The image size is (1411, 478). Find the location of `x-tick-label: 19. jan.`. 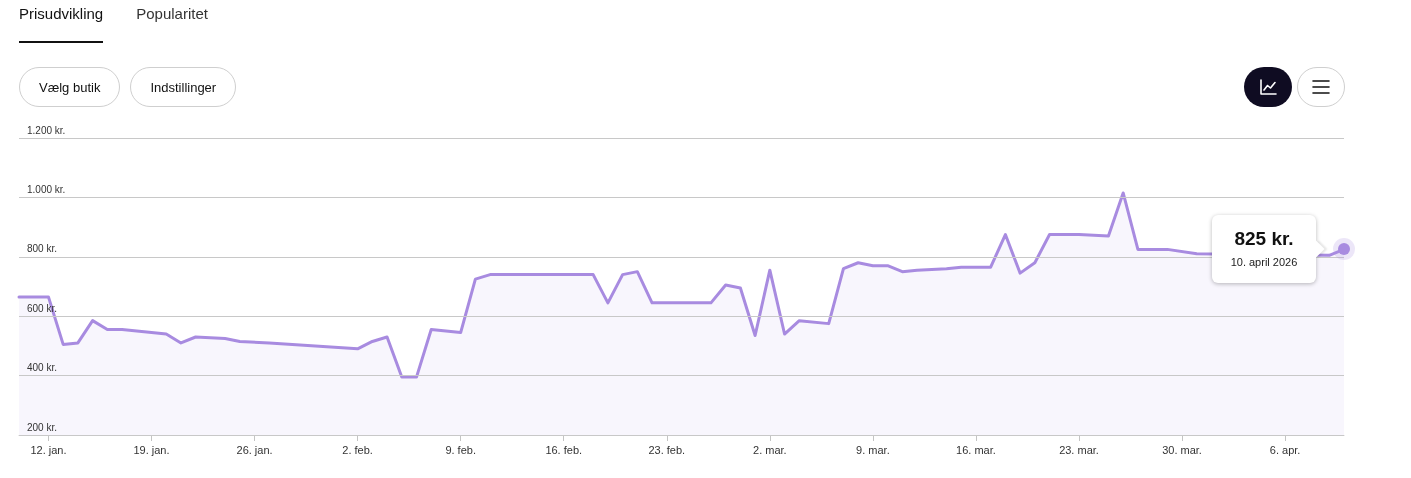

x-tick-label: 19. jan. is located at coordinates (151, 449).